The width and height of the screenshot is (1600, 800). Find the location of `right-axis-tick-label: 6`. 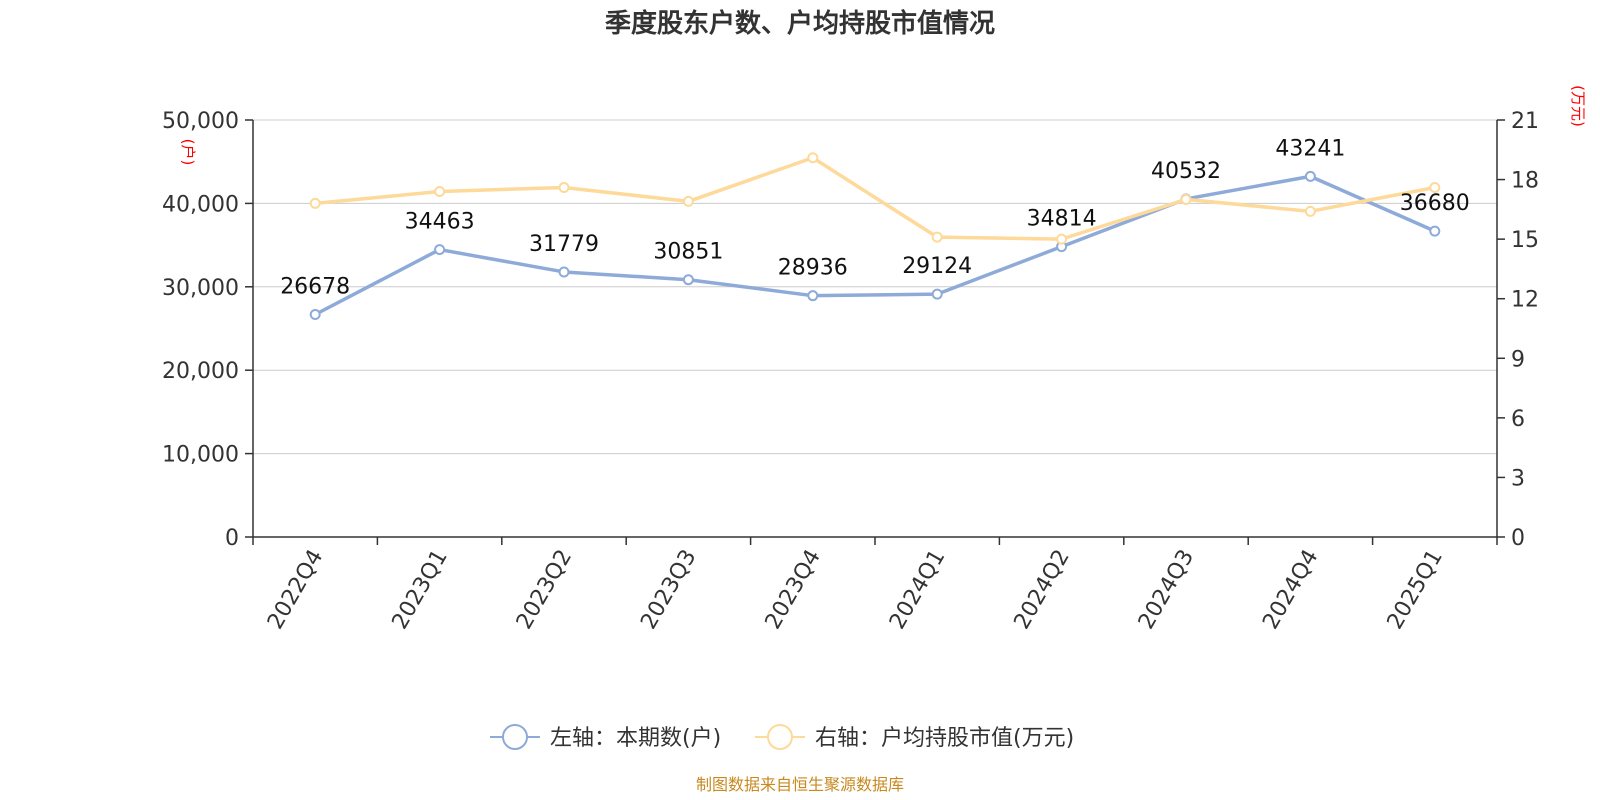

right-axis-tick-label: 6 is located at coordinates (1518, 419).